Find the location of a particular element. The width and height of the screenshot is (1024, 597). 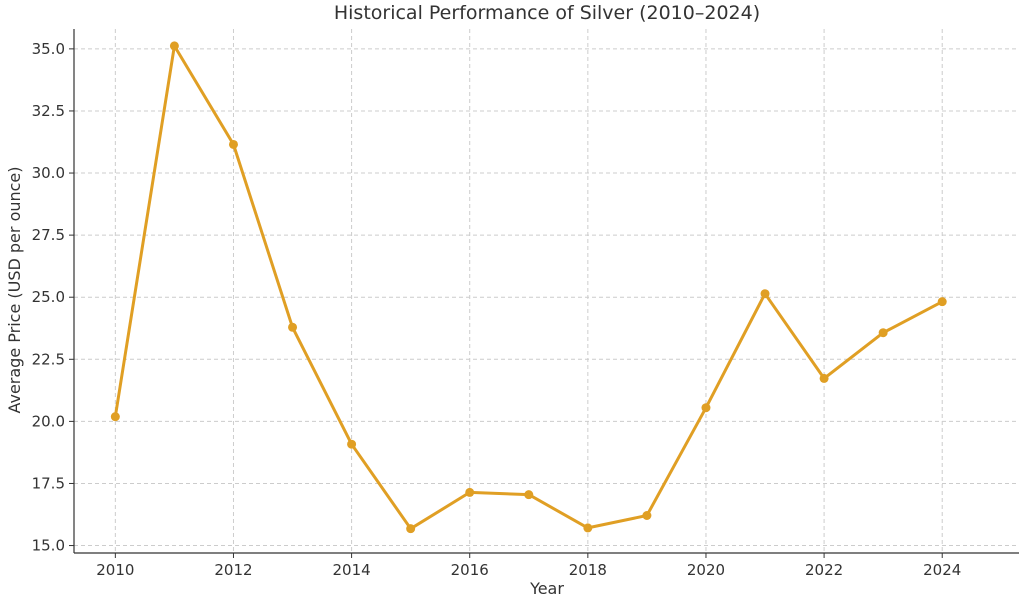

x-tick-label: 2020 is located at coordinates (706, 570).